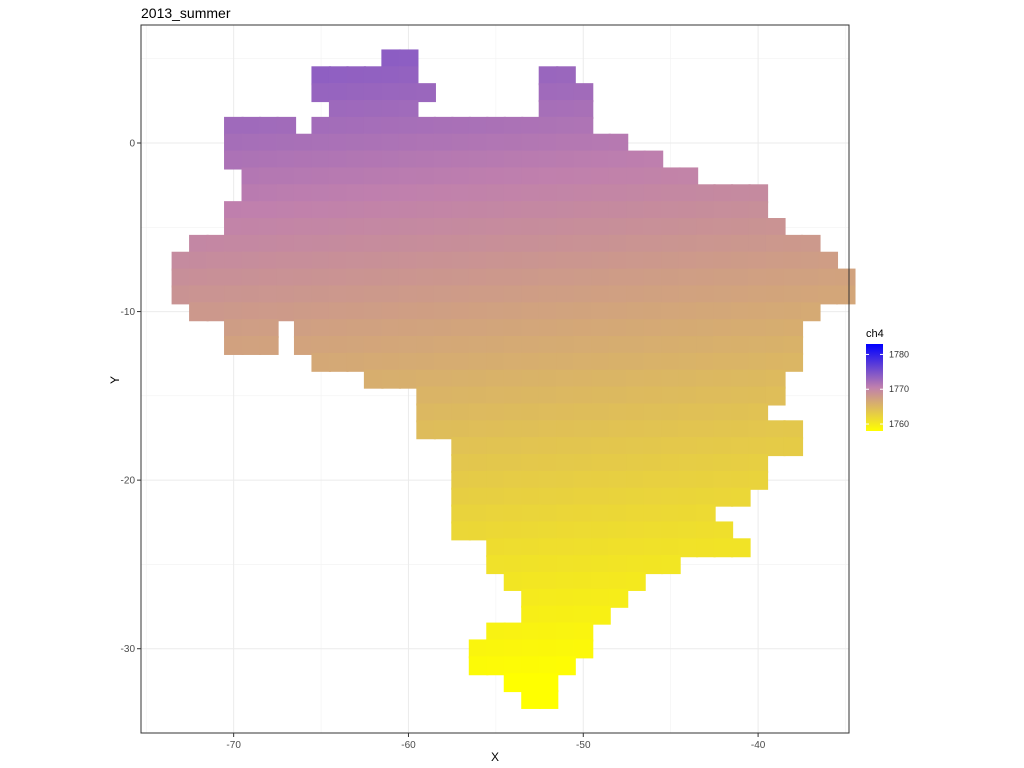 Image resolution: width=1024 pixels, height=768 pixels. What do you see at coordinates (128, 481) in the screenshot?
I see `y-tick-label: -20` at bounding box center [128, 481].